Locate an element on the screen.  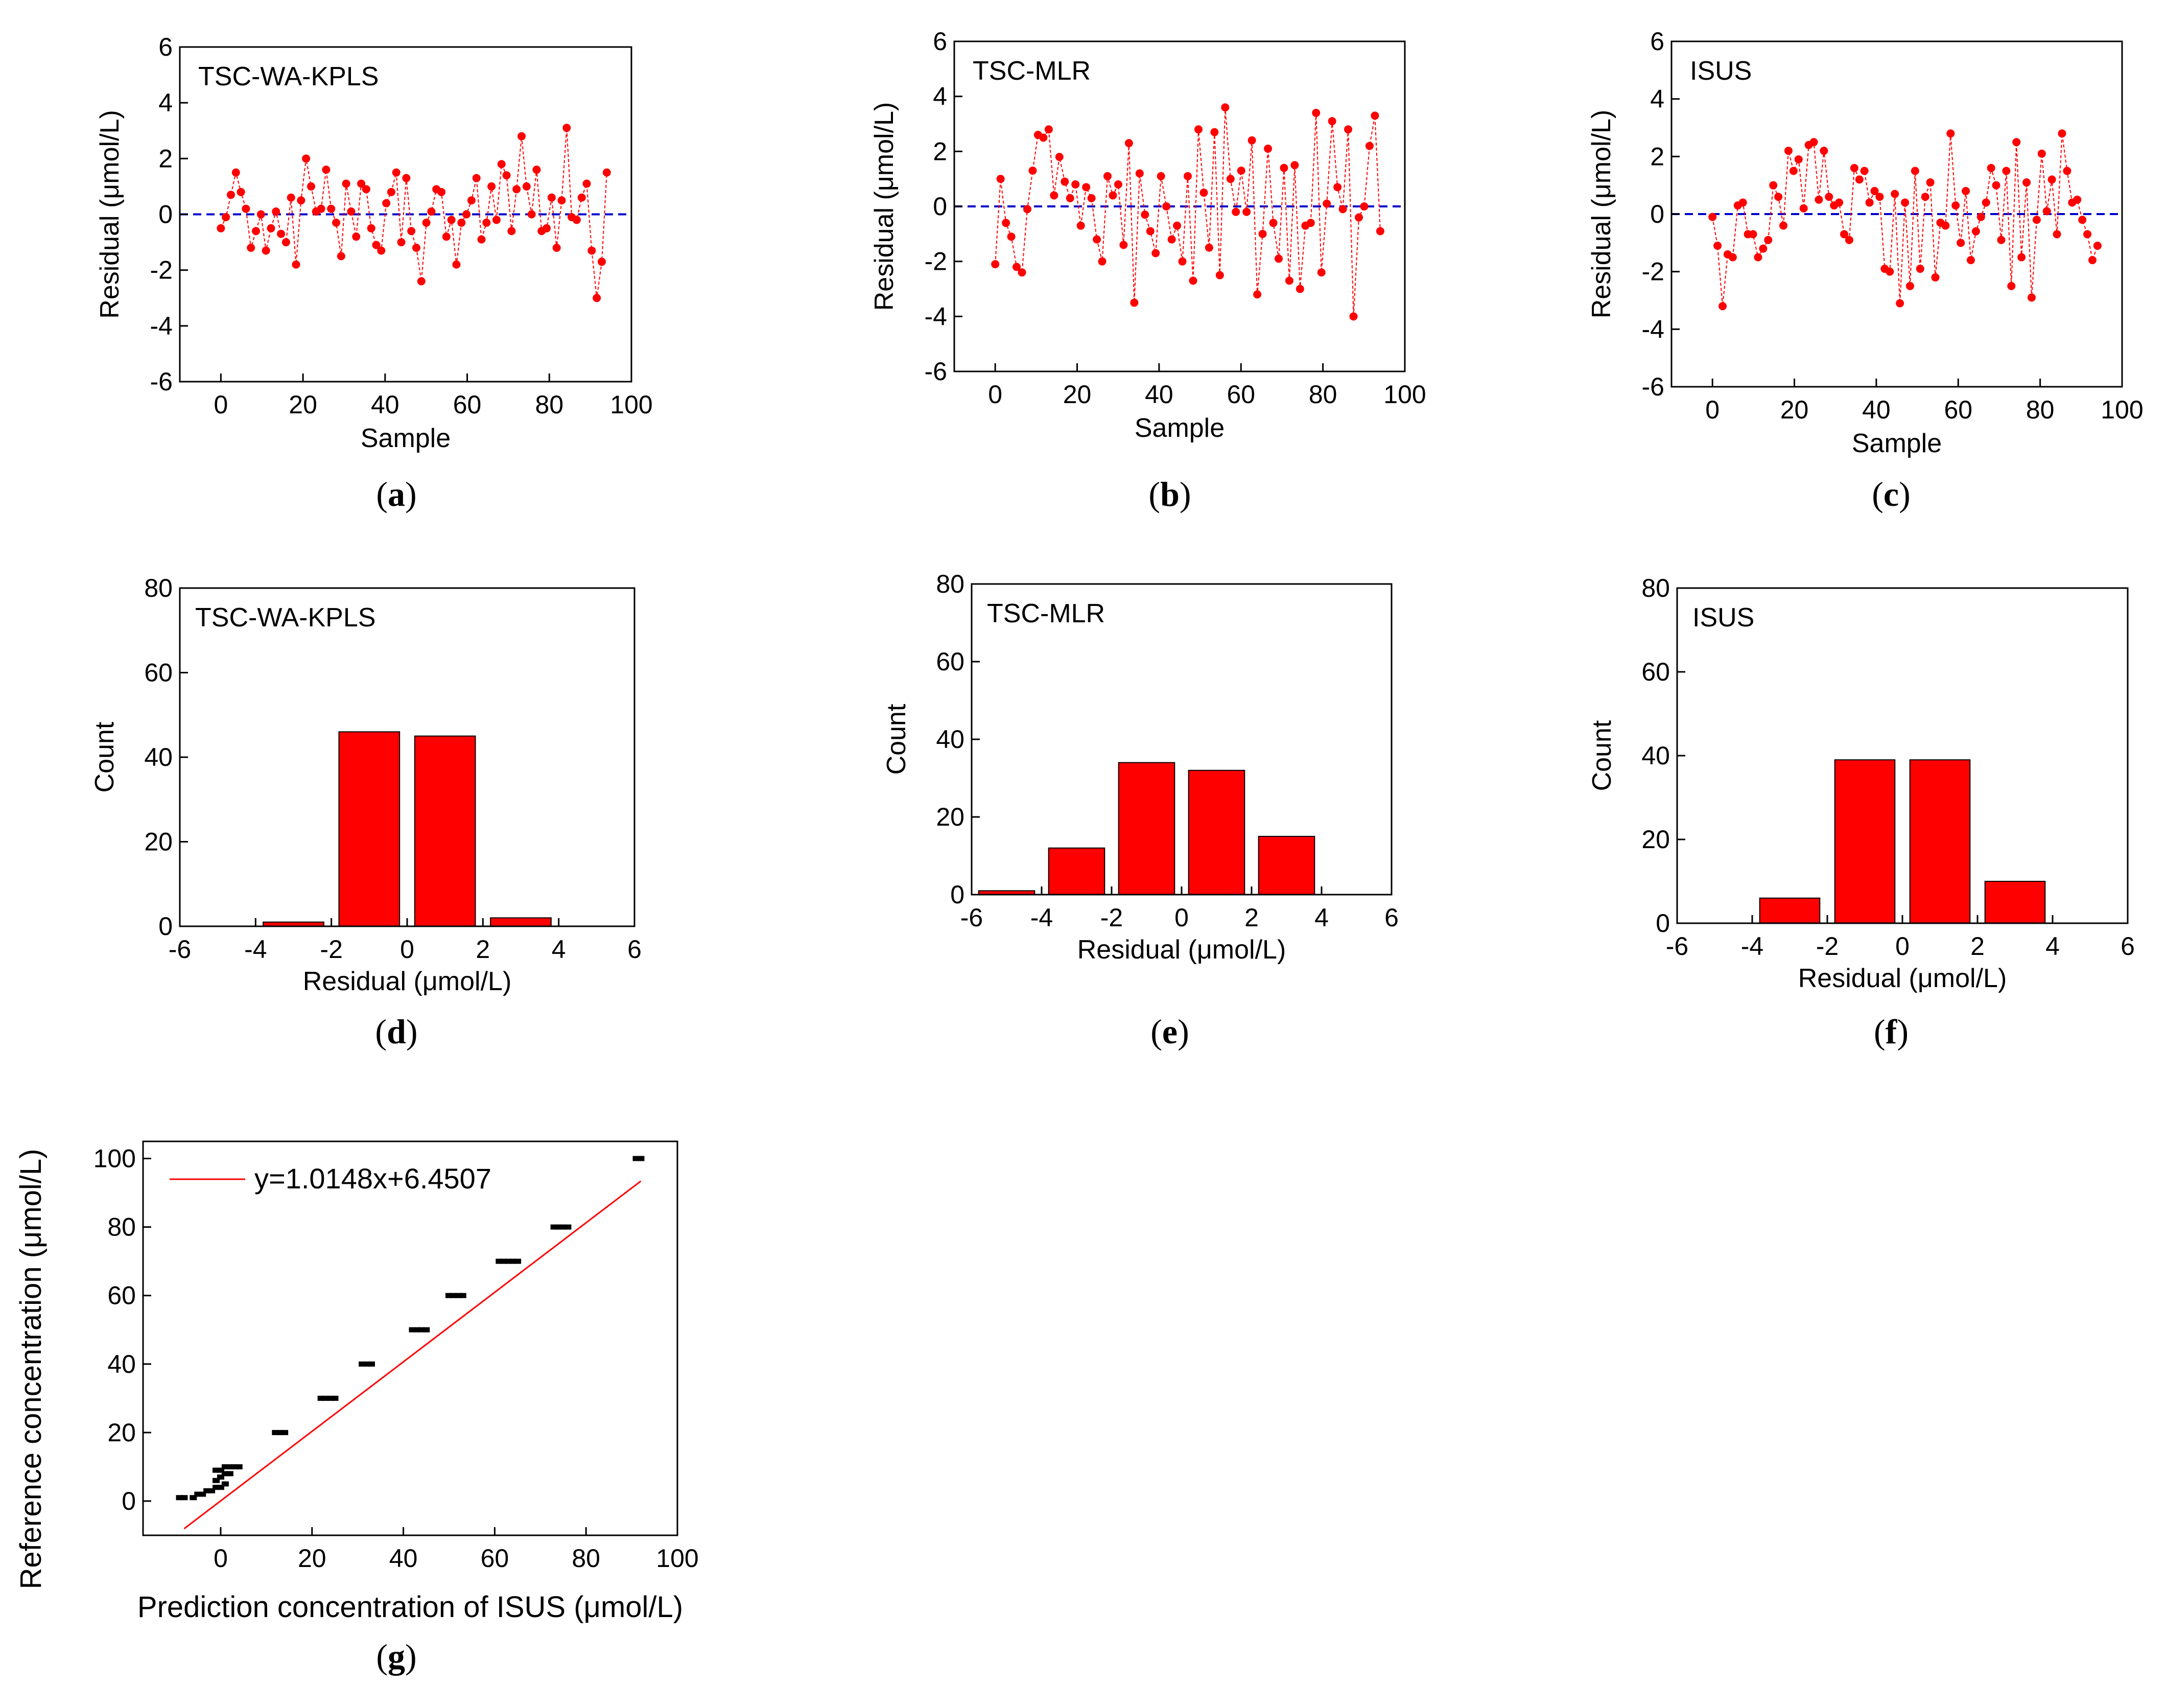
g-ytick-label: 40 is located at coordinates (121, 1364).